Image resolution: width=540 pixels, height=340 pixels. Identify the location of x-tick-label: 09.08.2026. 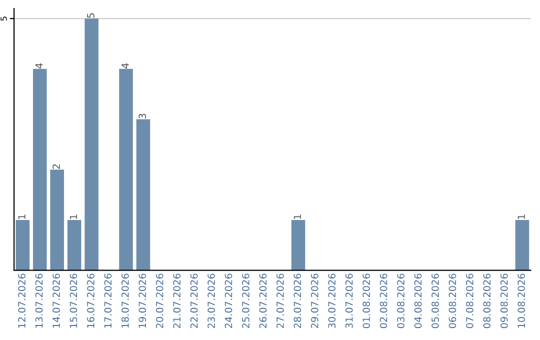
(504, 301).